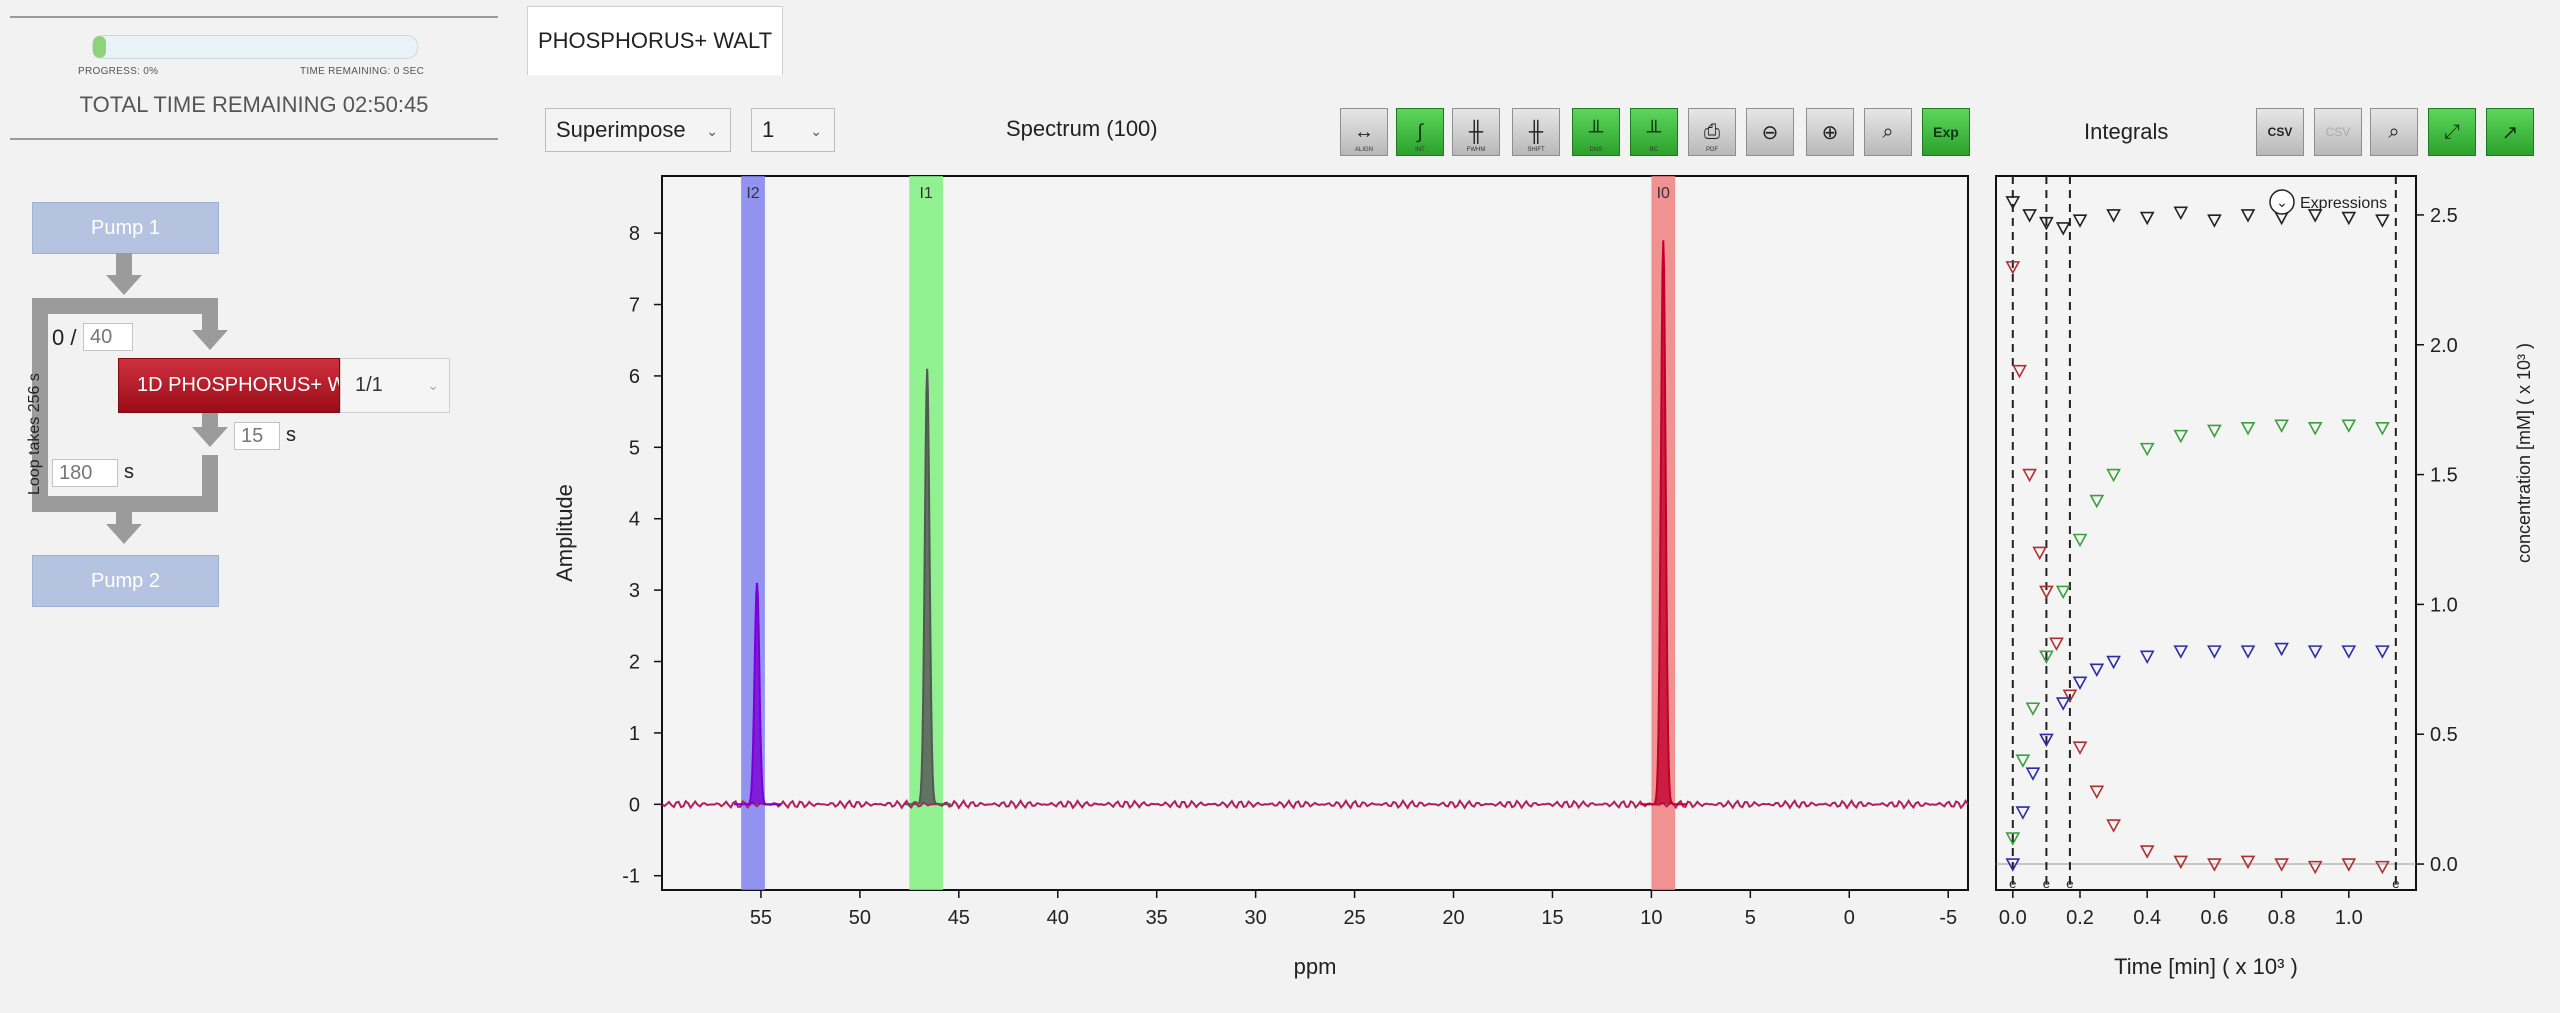 Image resolution: width=2560 pixels, height=1013 pixels. Describe the element at coordinates (125, 581) in the screenshot. I see `pump-2-button: Pump 2` at that location.